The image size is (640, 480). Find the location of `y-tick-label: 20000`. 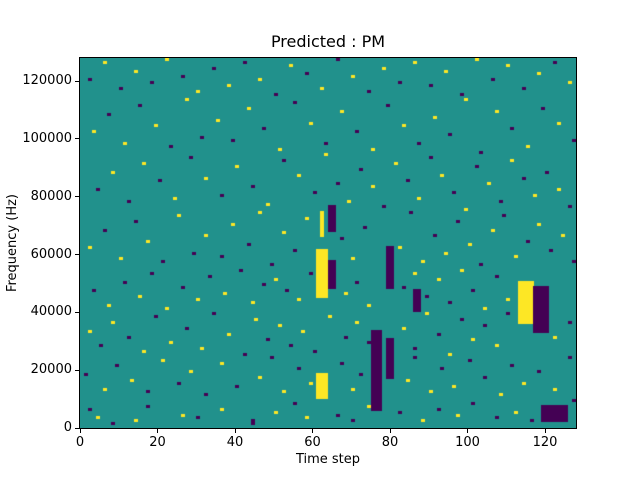

y-tick-label: 20000 is located at coordinates (51, 370).